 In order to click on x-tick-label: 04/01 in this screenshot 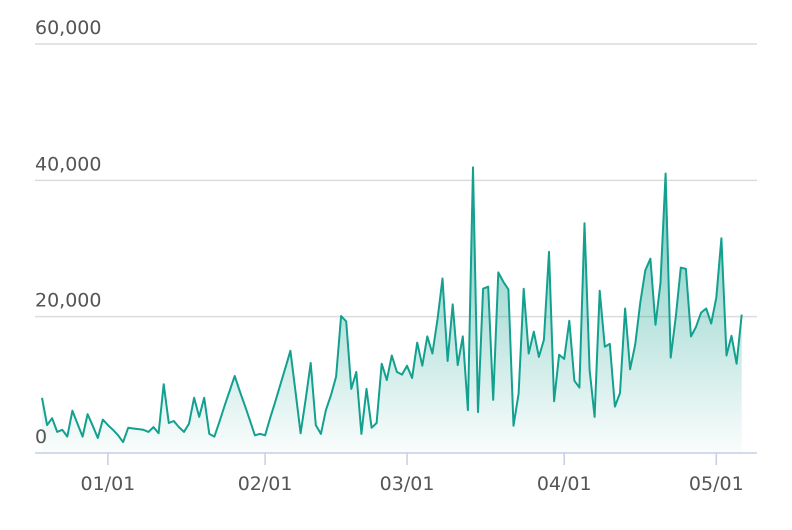, I will do `click(564, 484)`.